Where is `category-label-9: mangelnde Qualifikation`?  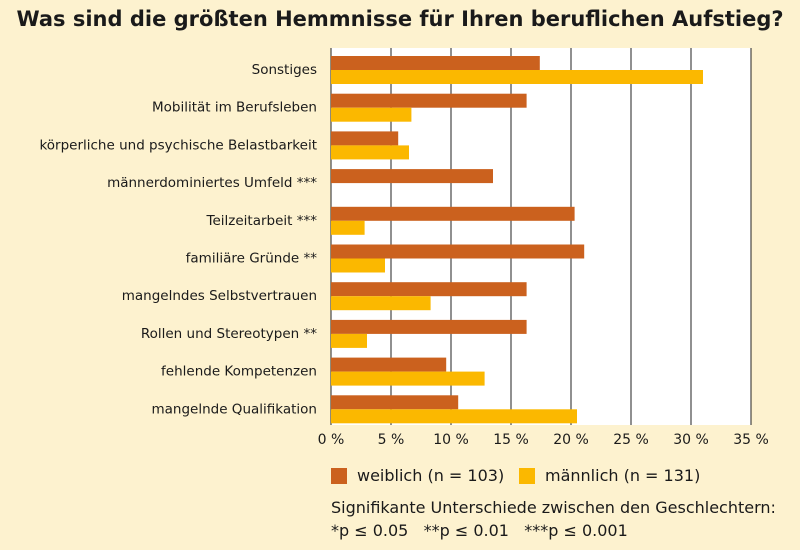
category-label-9: mangelnde Qualifikation is located at coordinates (234, 409).